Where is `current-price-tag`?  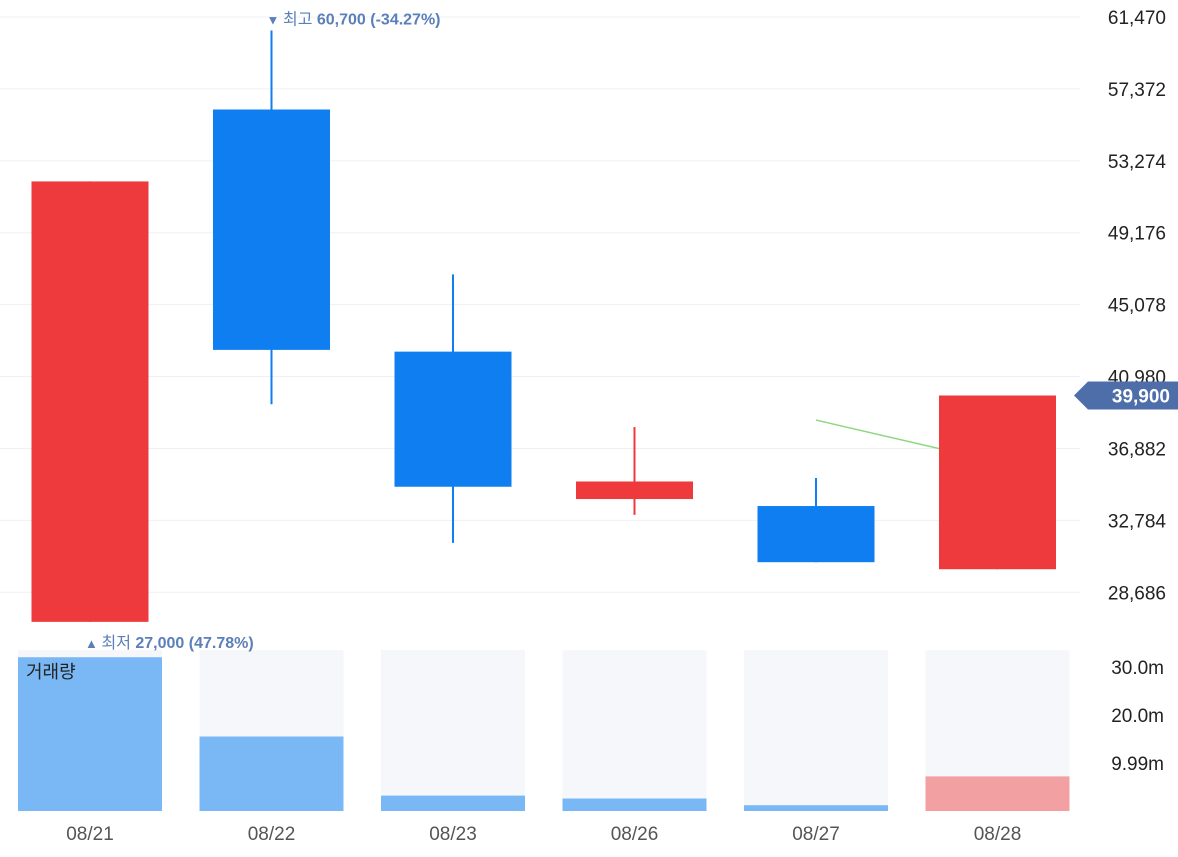 current-price-tag is located at coordinates (1126, 395).